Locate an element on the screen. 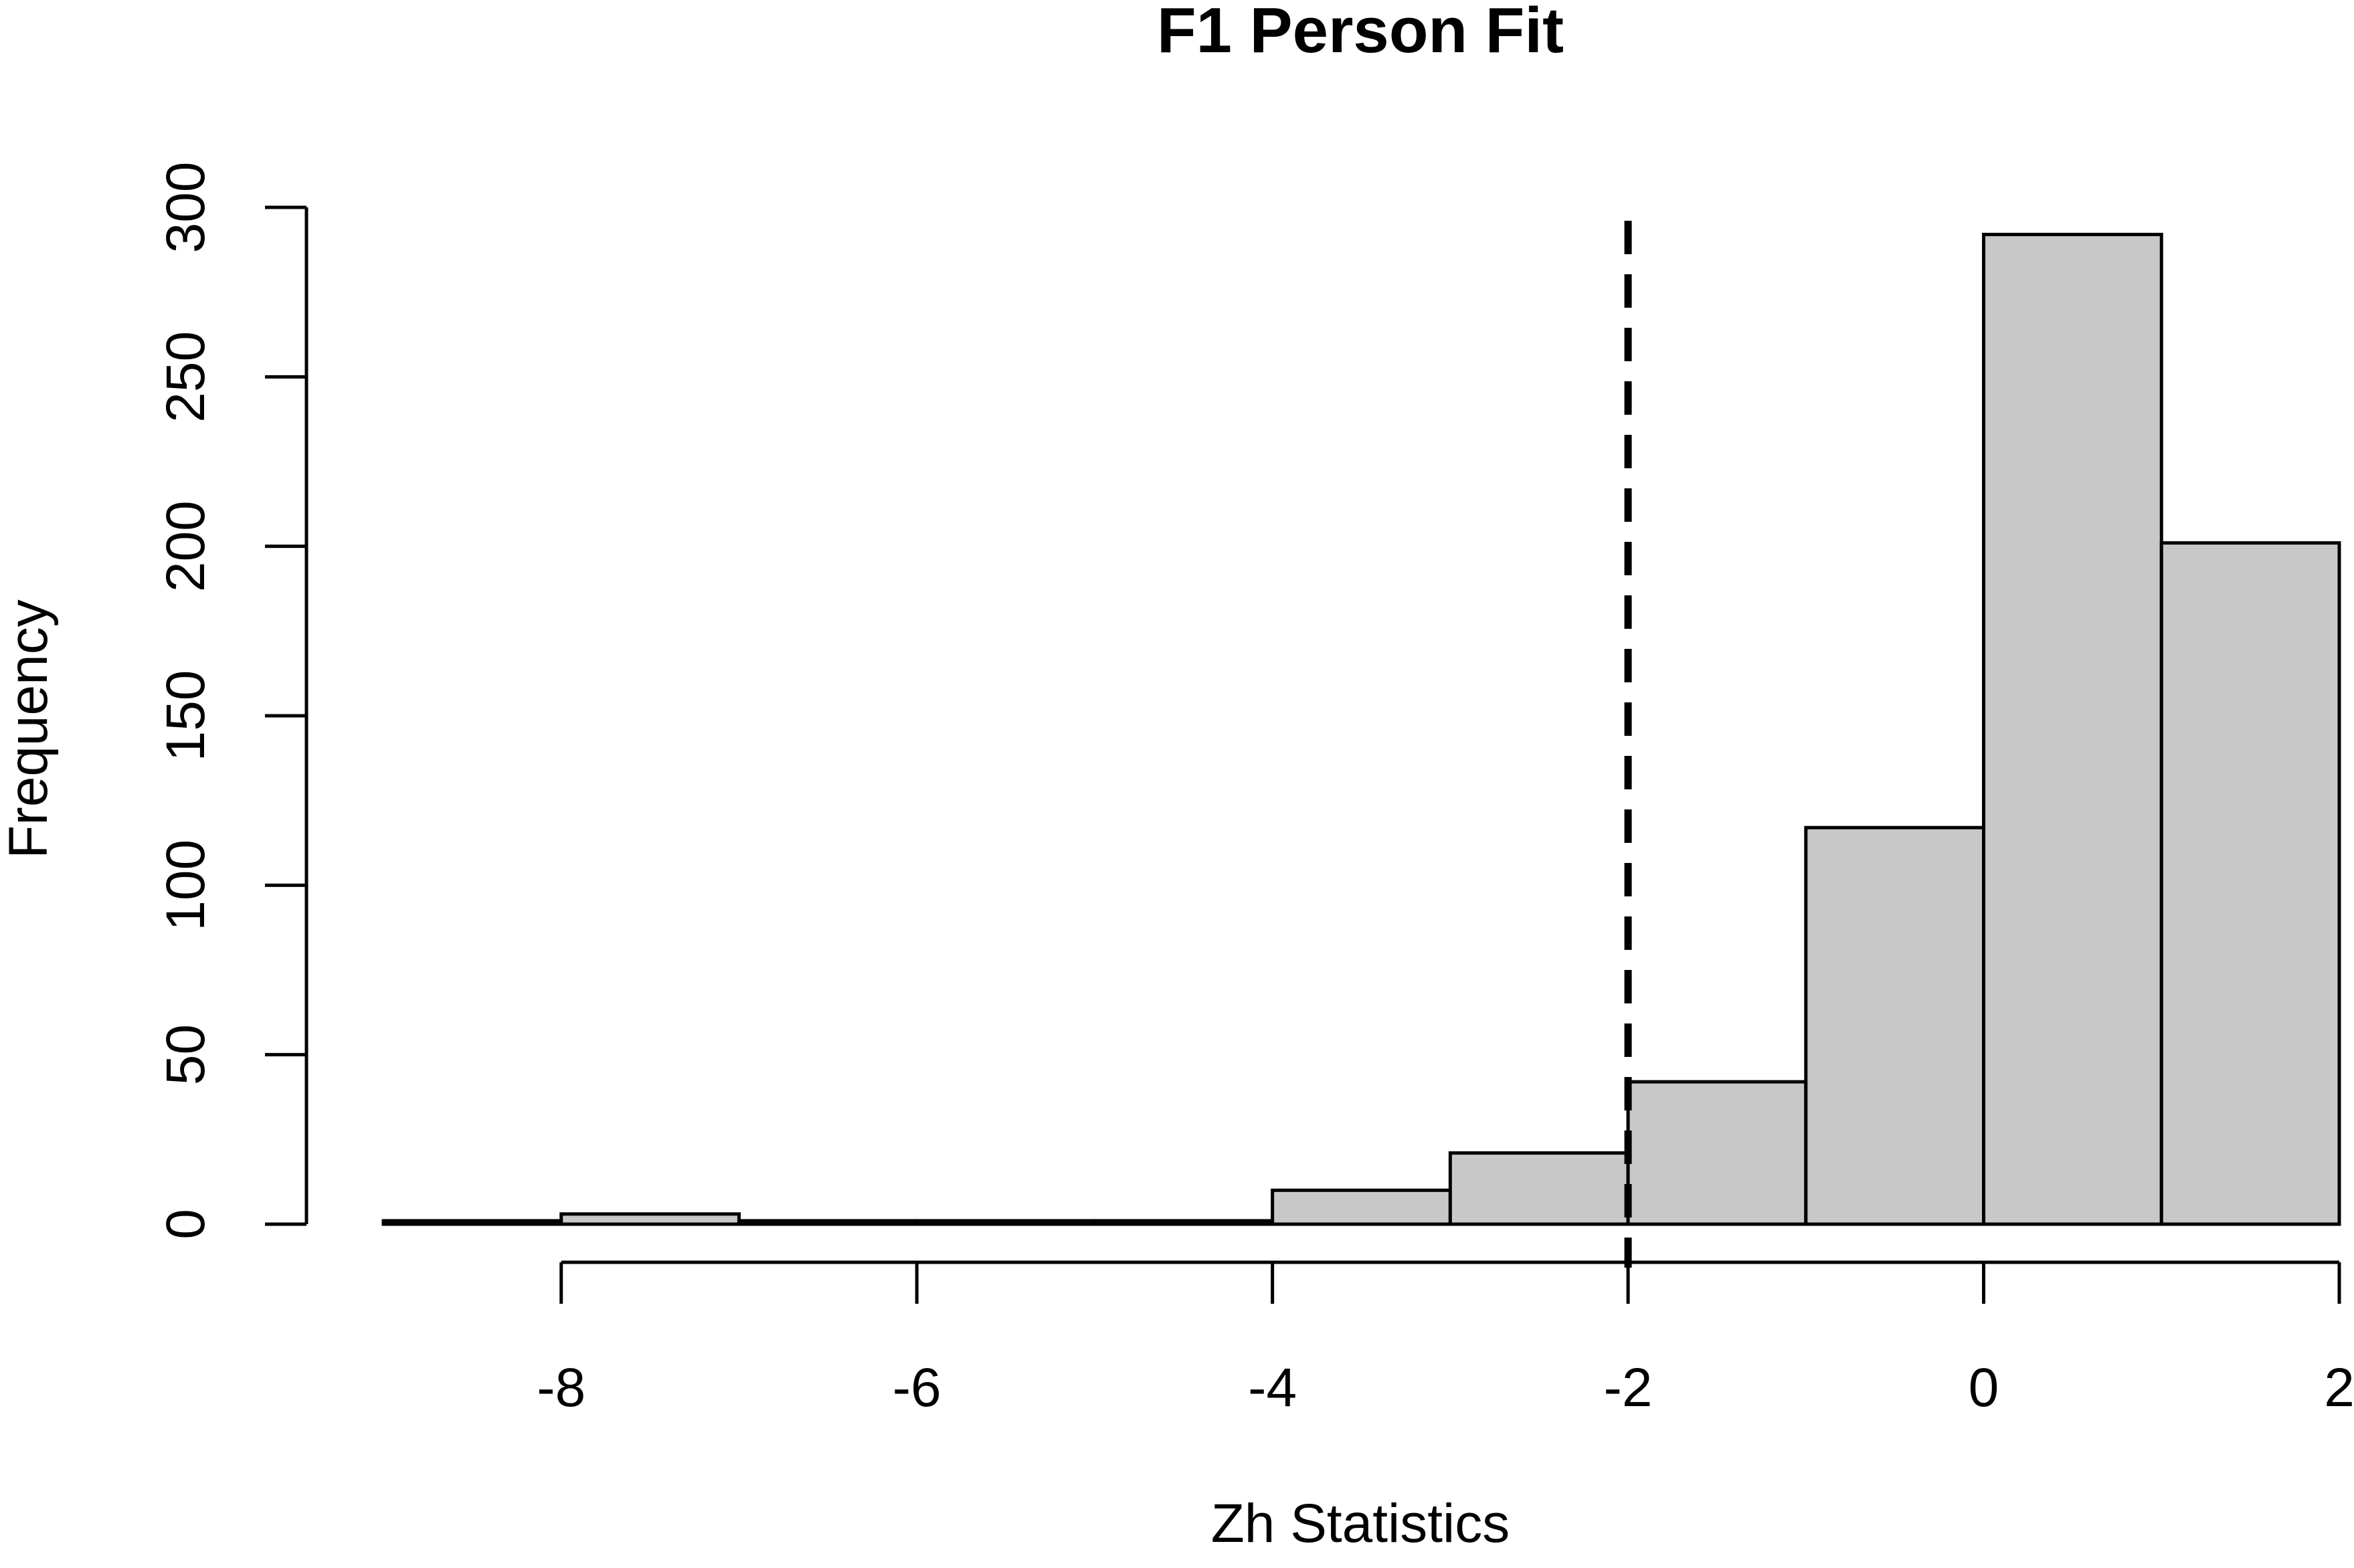 This screenshot has height=1568, width=2354. y-tick-label-1: 50 is located at coordinates (185, 1054).